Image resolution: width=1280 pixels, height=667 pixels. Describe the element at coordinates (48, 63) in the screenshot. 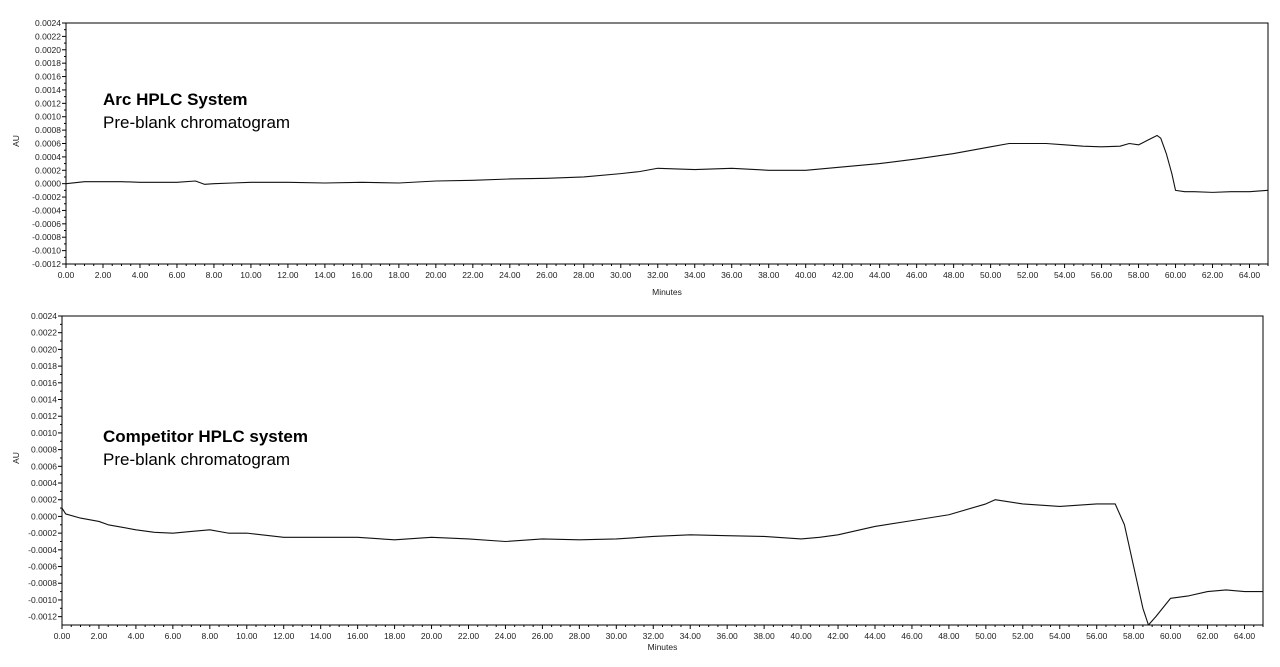

I see `y-tick-label: 0.0018` at that location.